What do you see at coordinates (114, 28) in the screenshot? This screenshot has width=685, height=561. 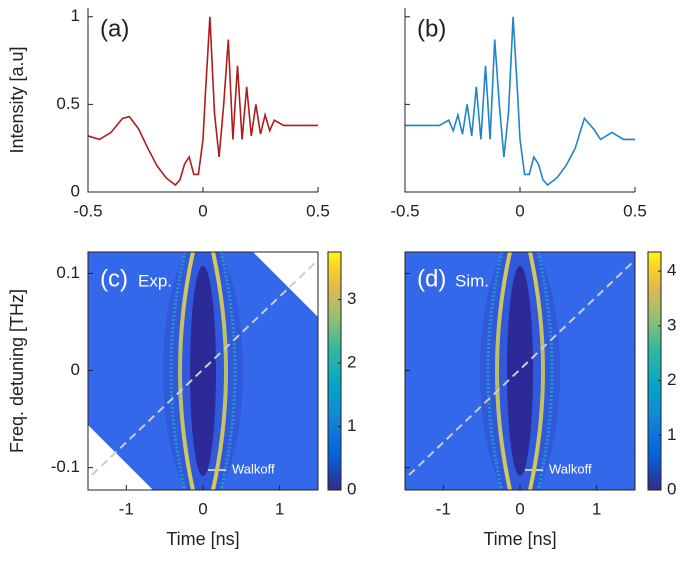 I see `panel-label: (a)` at bounding box center [114, 28].